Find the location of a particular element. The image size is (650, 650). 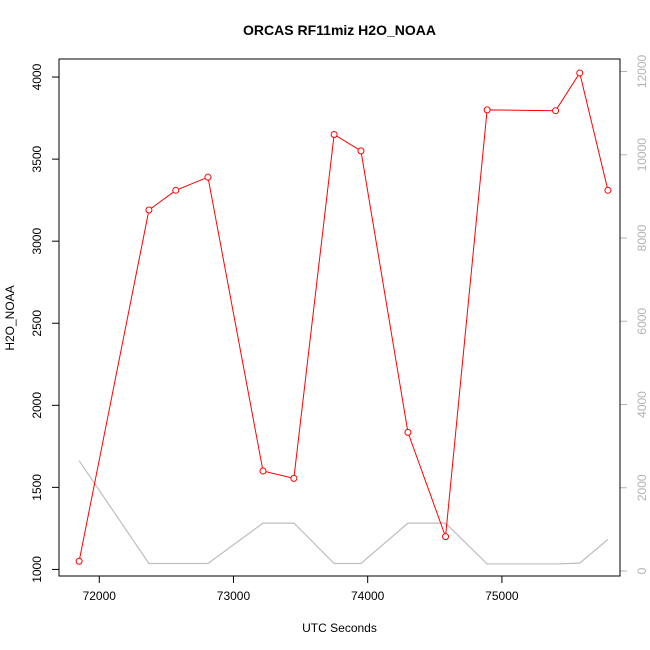

y2-tick-label: 4000 is located at coordinates (642, 404).